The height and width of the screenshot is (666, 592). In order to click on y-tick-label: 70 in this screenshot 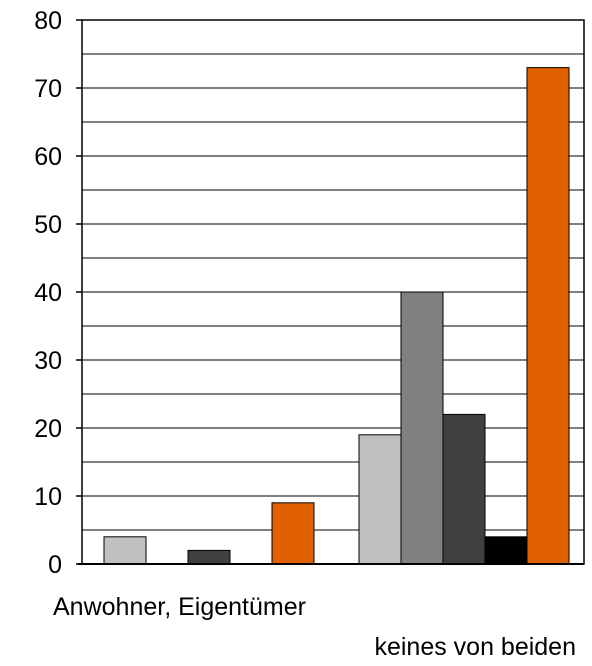, I will do `click(48, 89)`.